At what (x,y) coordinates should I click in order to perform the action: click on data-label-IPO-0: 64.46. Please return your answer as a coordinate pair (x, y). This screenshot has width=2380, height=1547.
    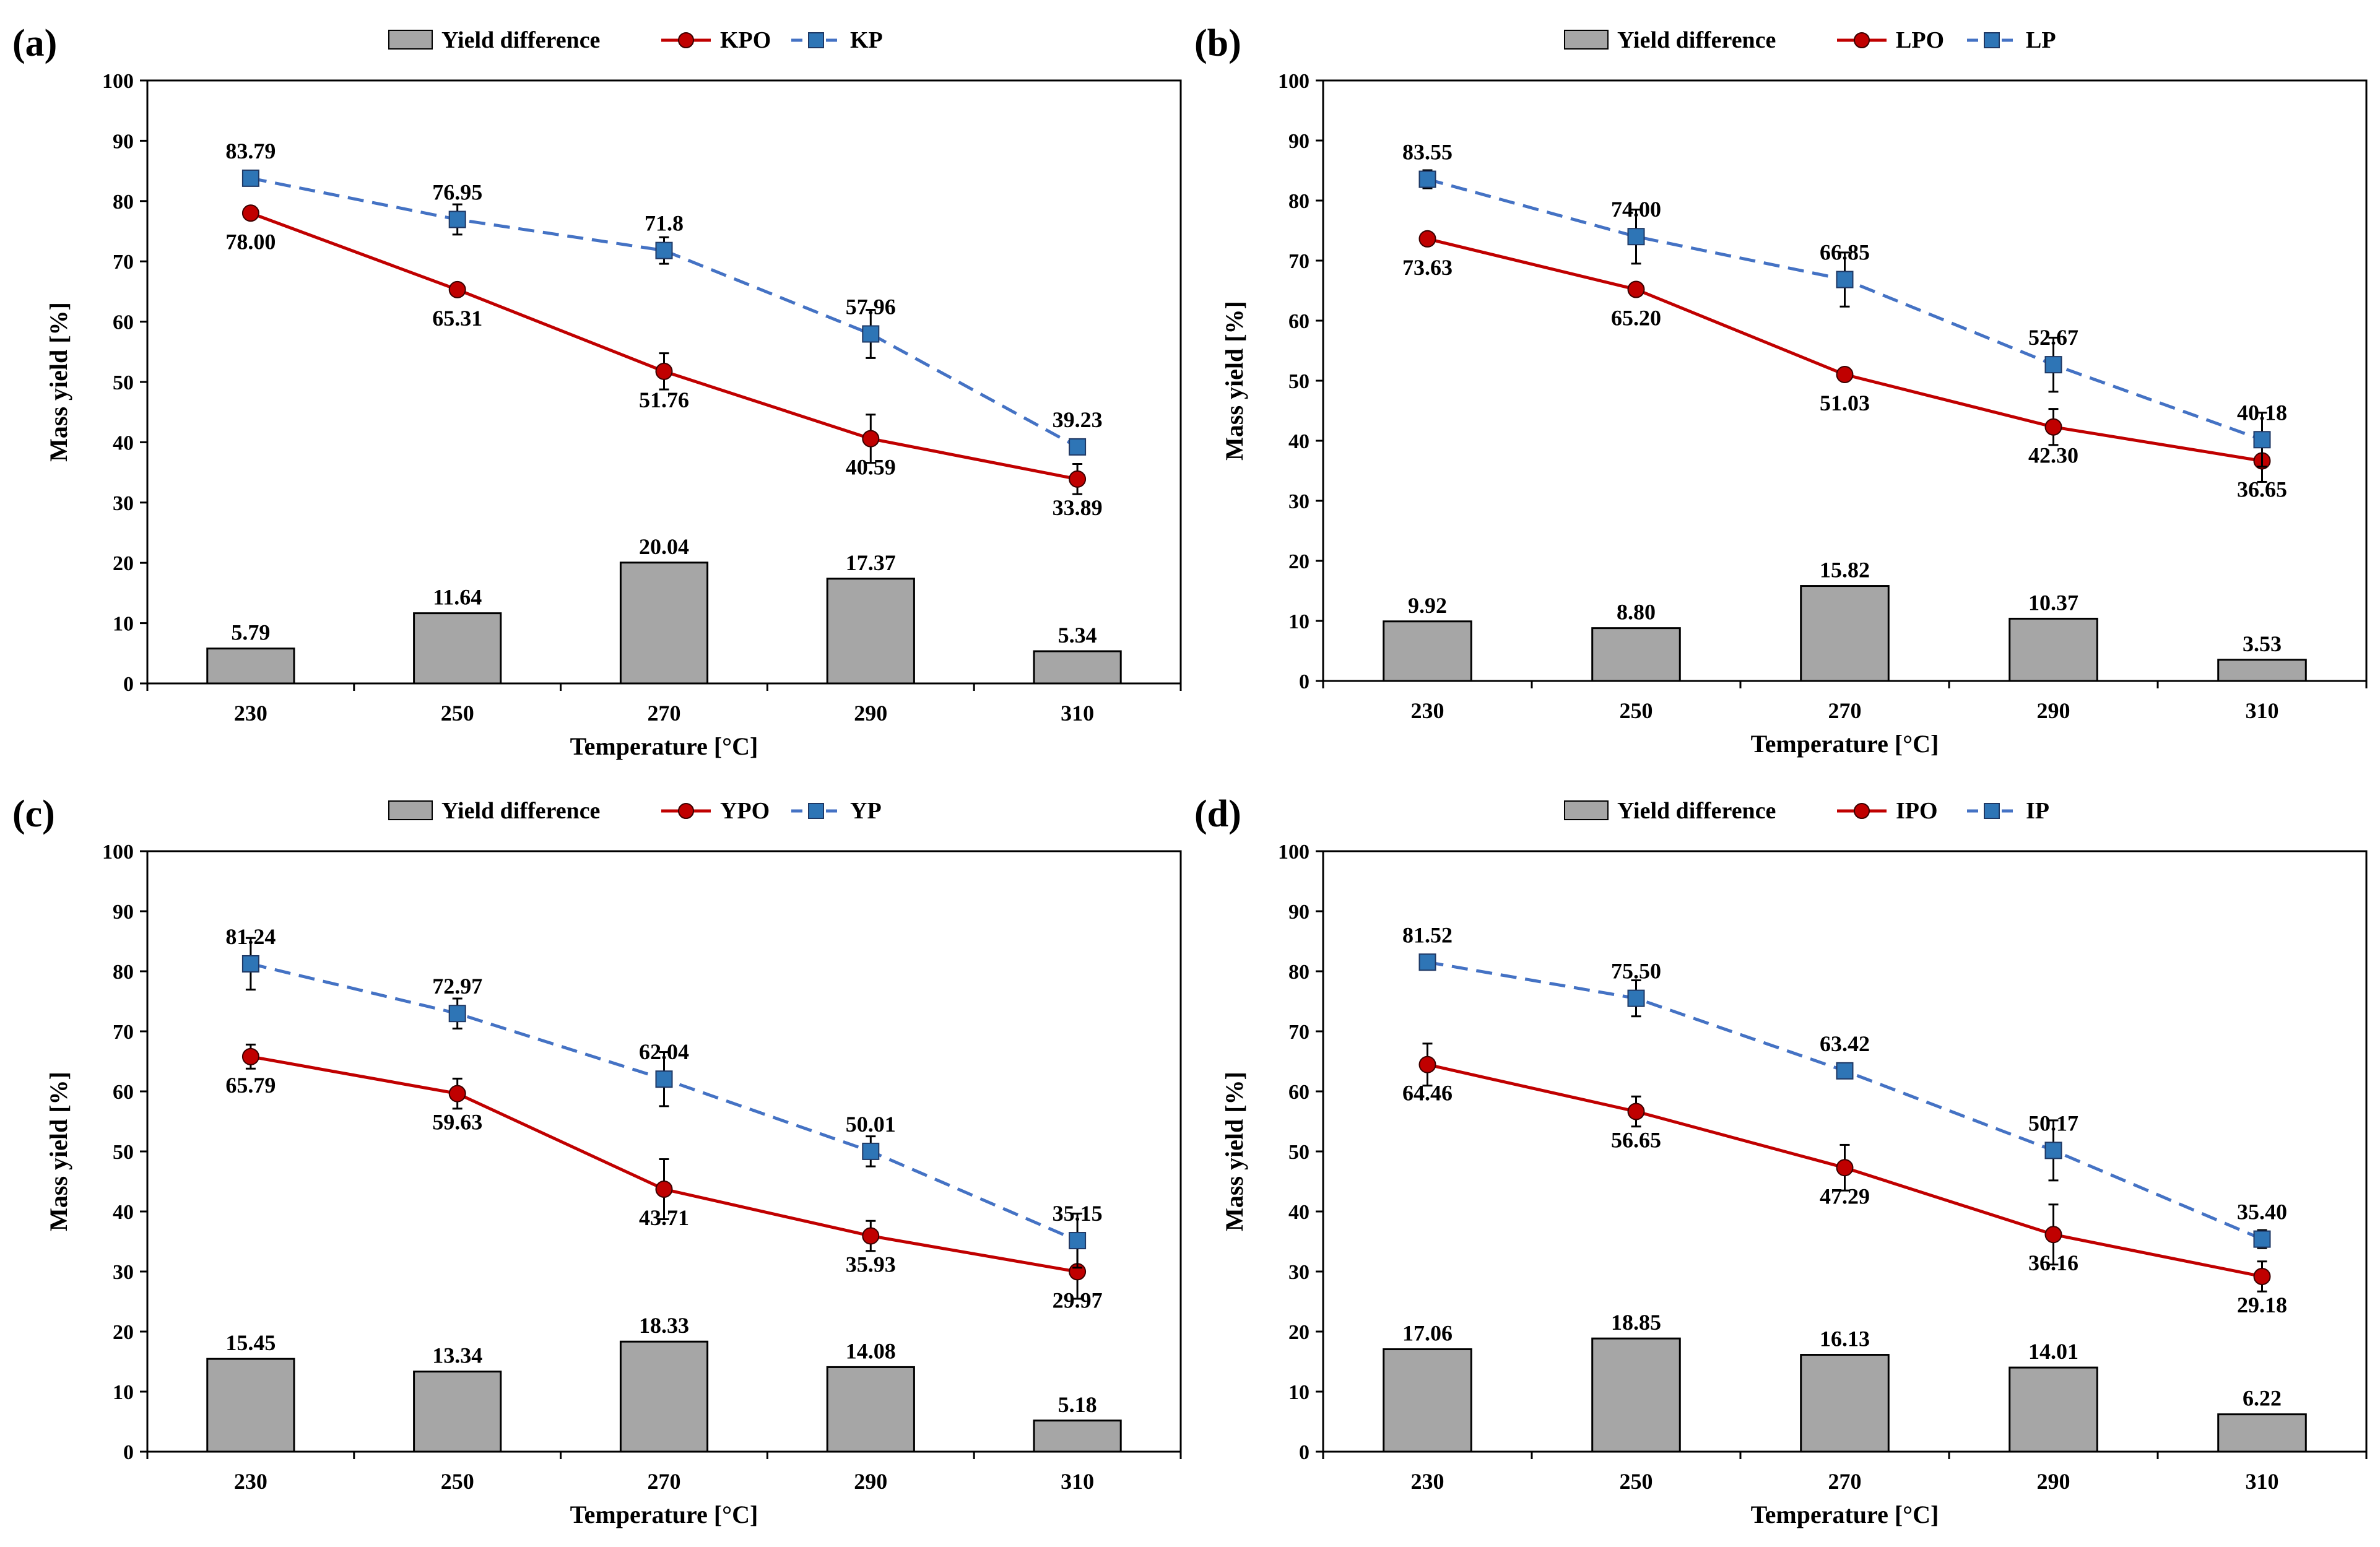
    Looking at the image, I should click on (1427, 1093).